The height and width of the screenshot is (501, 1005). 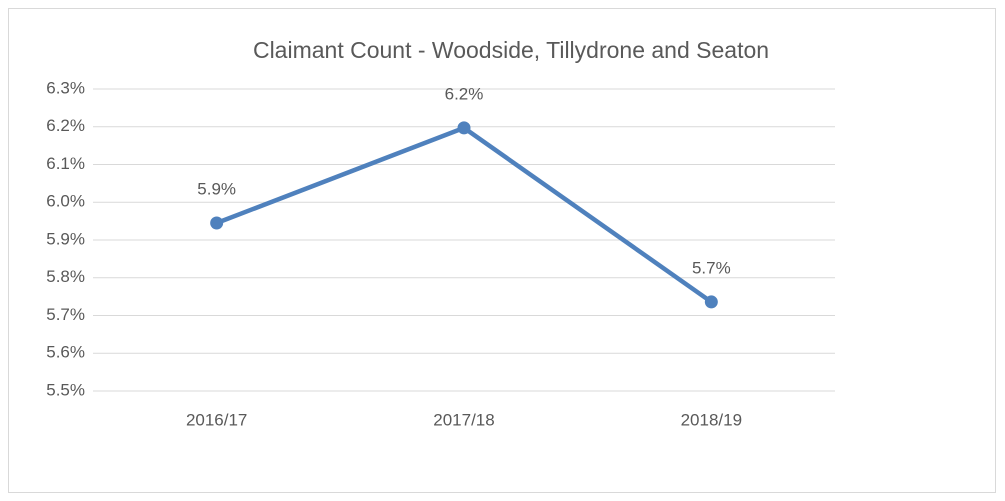 I want to click on y-tick-label: 6.2%, so click(x=65, y=125).